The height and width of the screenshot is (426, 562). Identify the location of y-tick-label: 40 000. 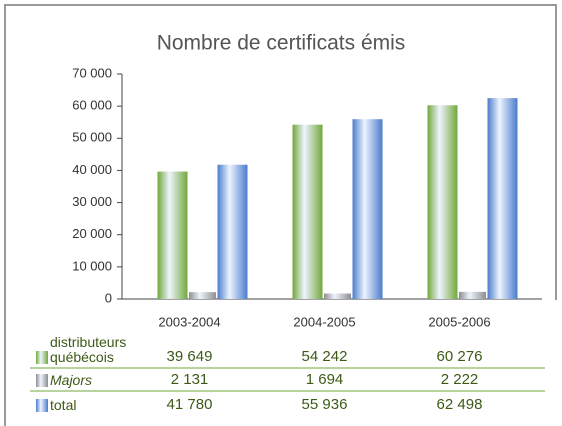
(92, 169).